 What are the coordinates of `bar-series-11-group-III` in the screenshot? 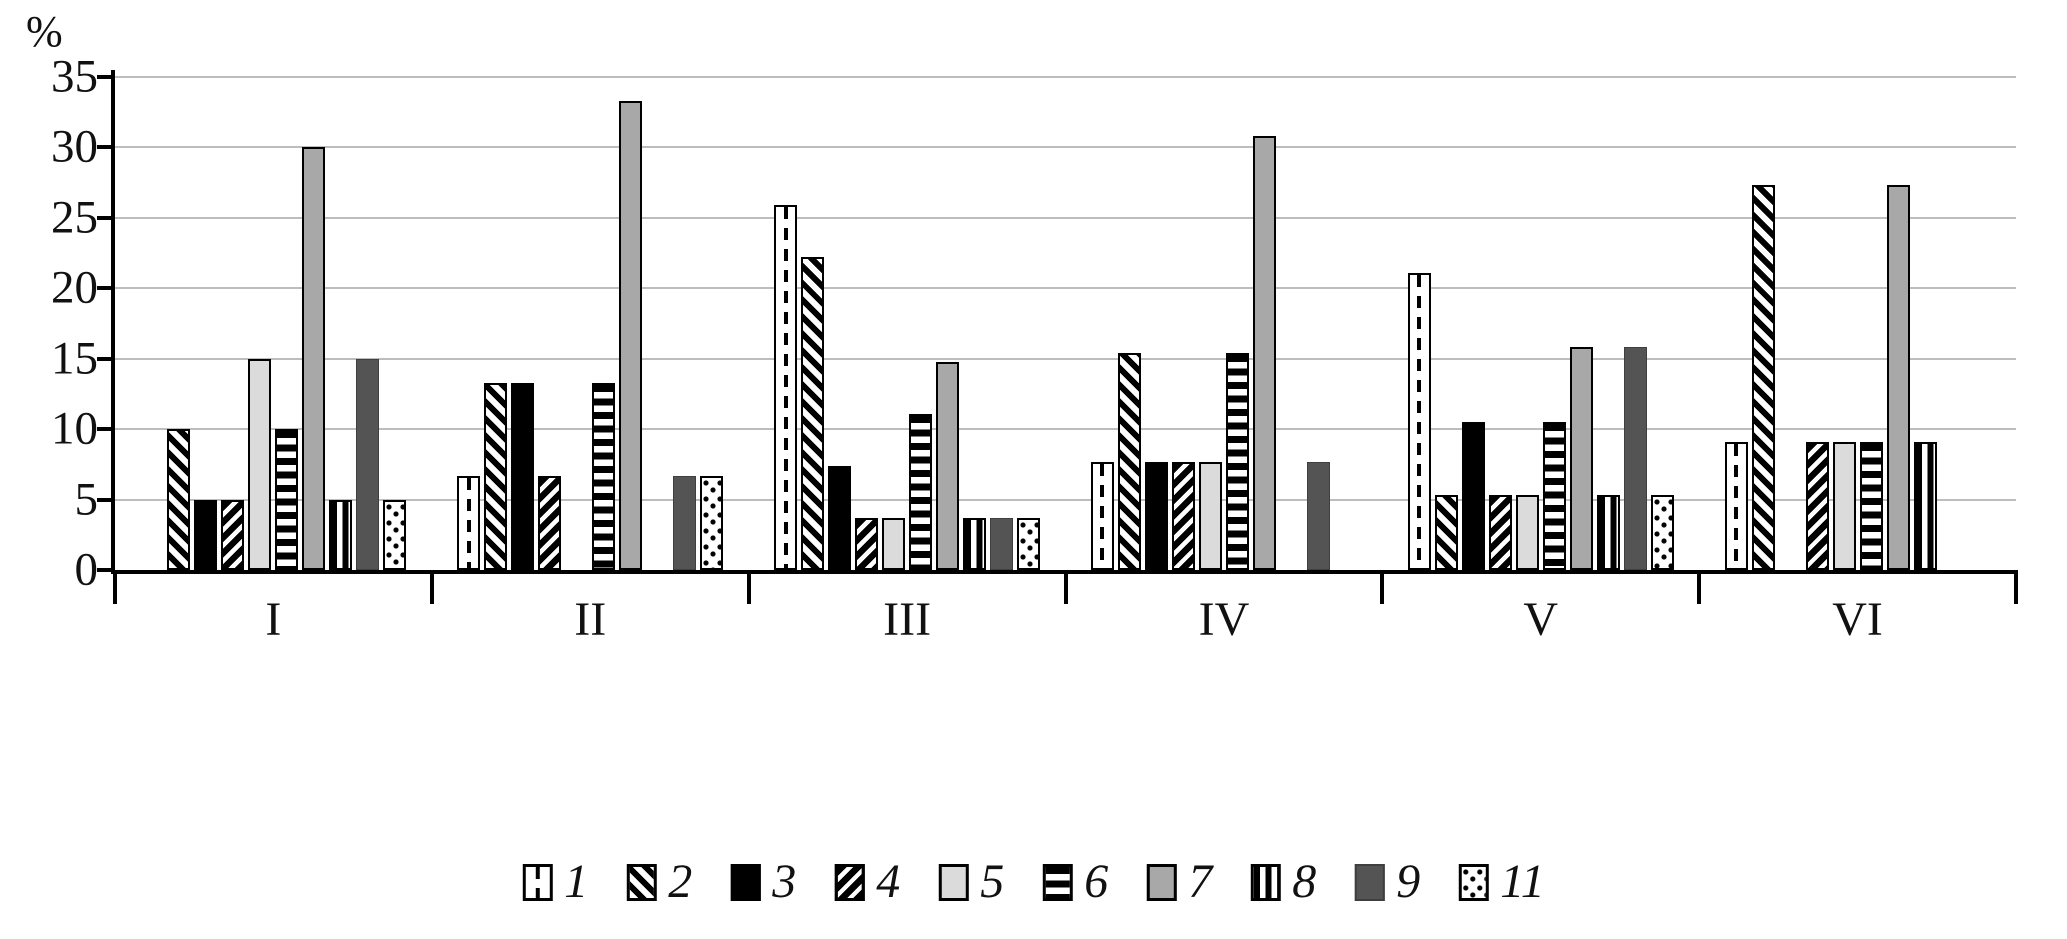 It's located at (1029, 543).